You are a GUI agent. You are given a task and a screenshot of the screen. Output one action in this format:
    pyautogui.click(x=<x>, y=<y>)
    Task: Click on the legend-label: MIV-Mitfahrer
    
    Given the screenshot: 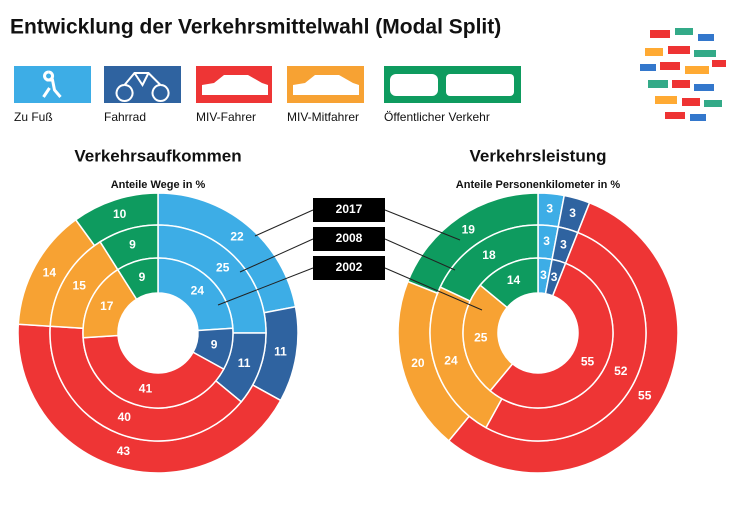 What is the action you would take?
    pyautogui.click(x=323, y=117)
    